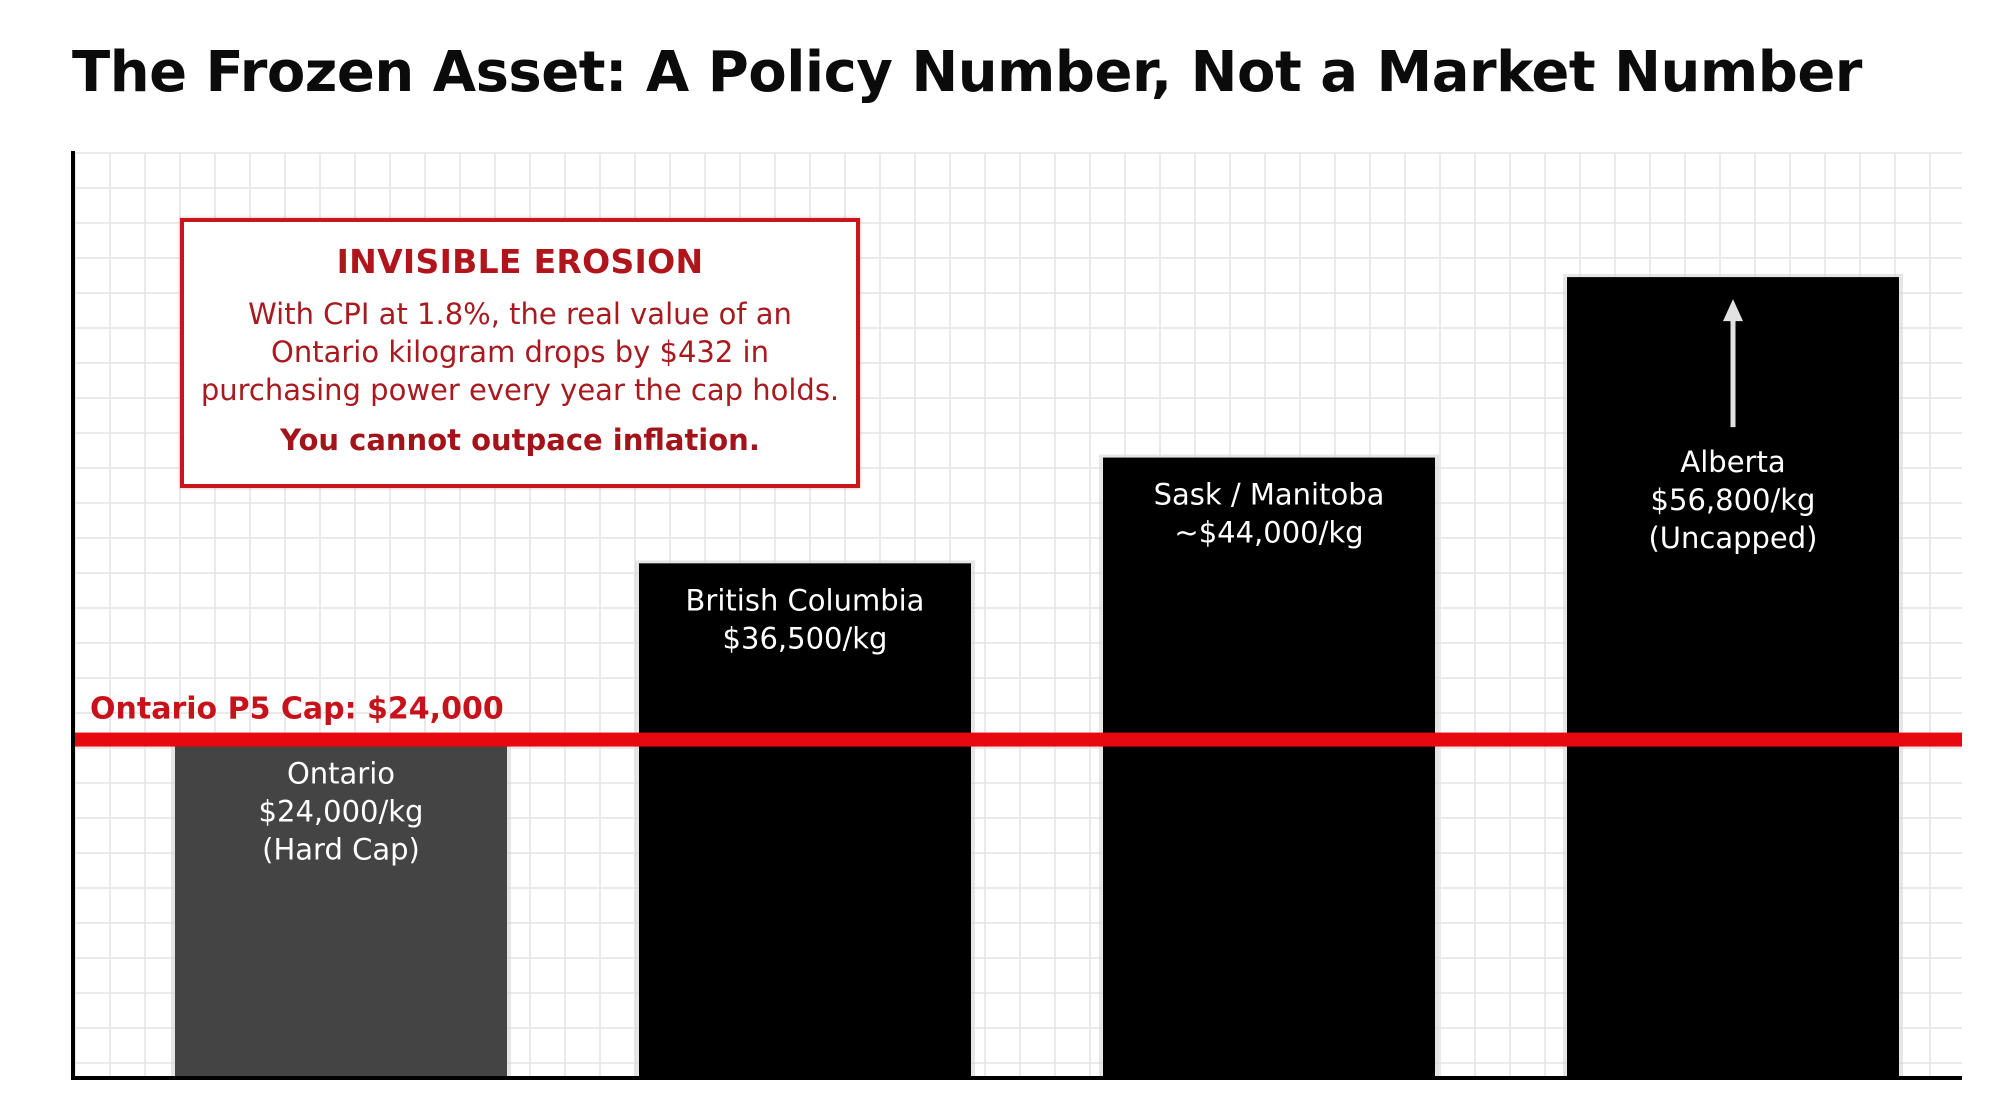 The width and height of the screenshot is (2000, 1116). Describe the element at coordinates (1732, 462) in the screenshot. I see `bar-label: Alberta` at that location.